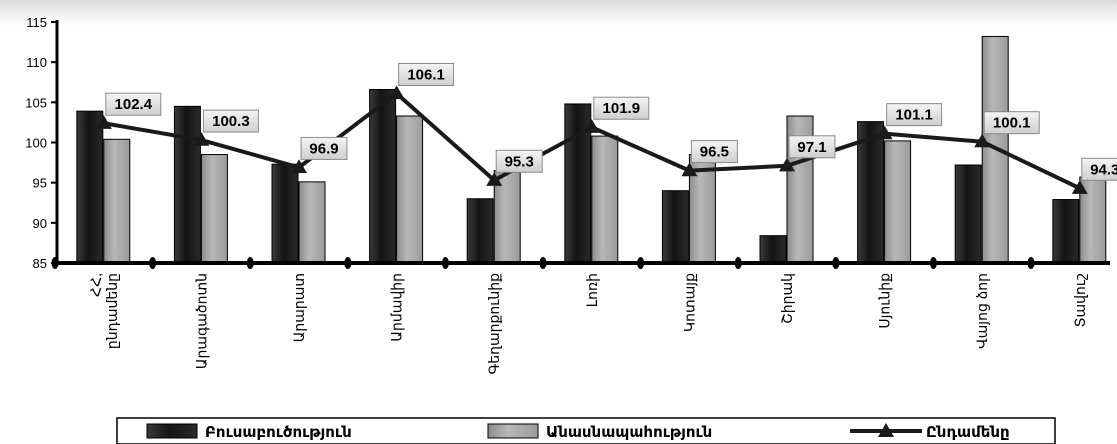 The image size is (1117, 444). What do you see at coordinates (36, 102) in the screenshot?
I see `y-tick-label-4: 105` at bounding box center [36, 102].